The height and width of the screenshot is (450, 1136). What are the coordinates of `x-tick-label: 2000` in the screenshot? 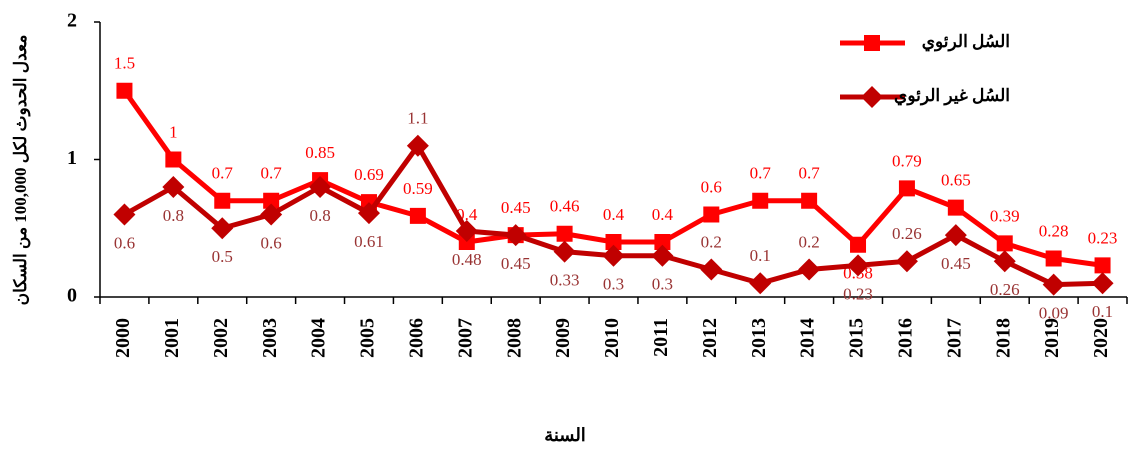 It's located at (123, 338).